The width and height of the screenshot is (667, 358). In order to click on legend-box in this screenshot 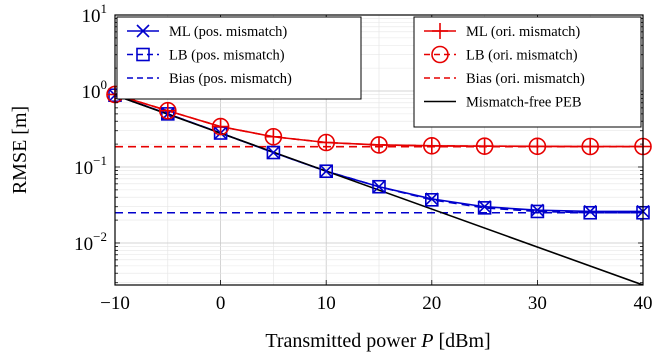, I will do `click(527, 72)`.